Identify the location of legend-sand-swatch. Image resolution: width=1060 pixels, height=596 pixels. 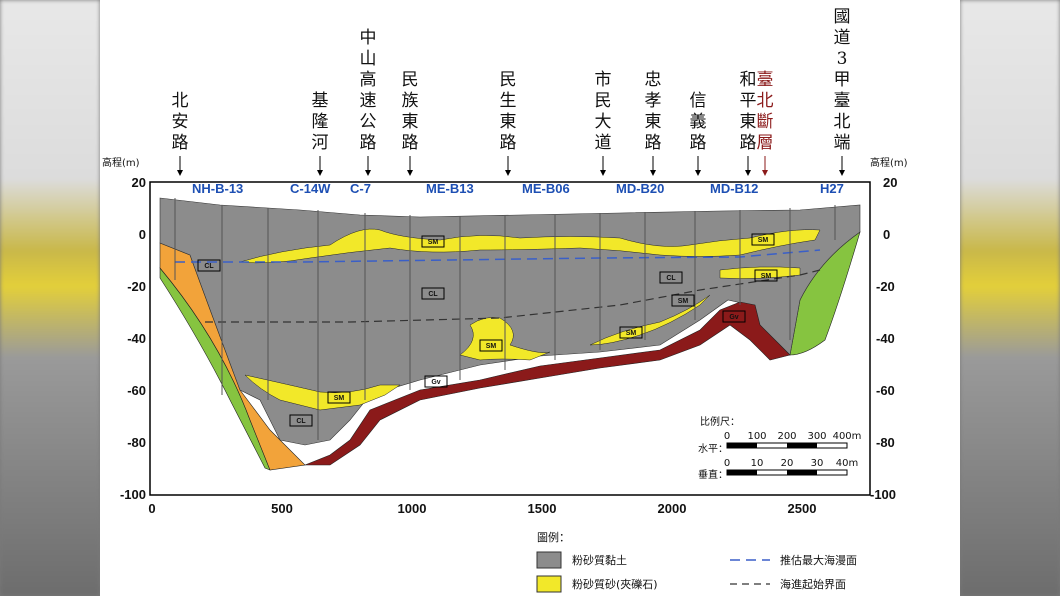
(549, 584).